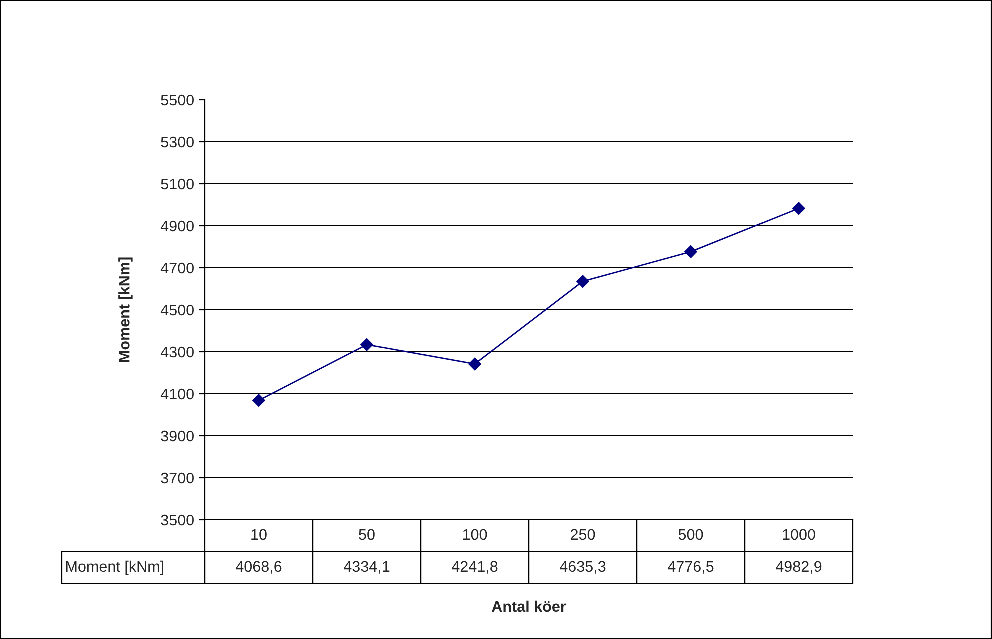  Describe the element at coordinates (177, 184) in the screenshot. I see `y-tick-label: 5100` at that location.